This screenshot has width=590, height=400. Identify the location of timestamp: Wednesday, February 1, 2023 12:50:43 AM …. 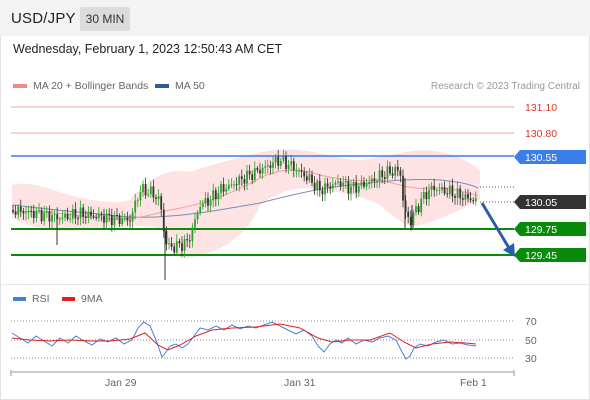
(148, 49).